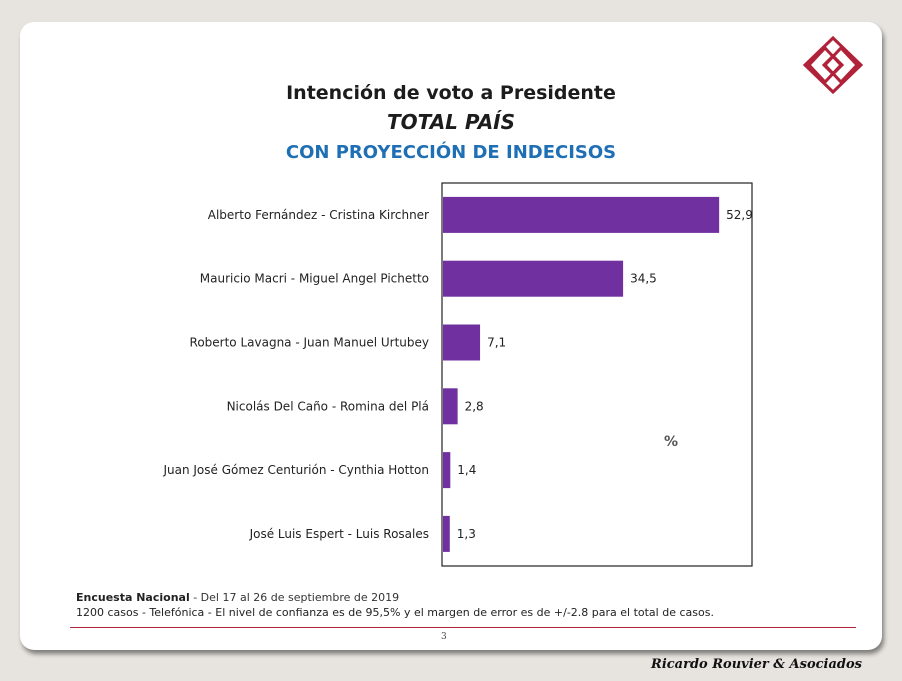 Image resolution: width=902 pixels, height=681 pixels. I want to click on value-label: 1,3, so click(466, 534).